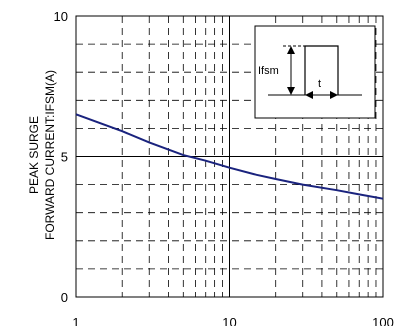 Image resolution: width=408 pixels, height=326 pixels. I want to click on y-axis-label-line2: FORWARD CURRENT:IFSM(A), so click(50, 155).